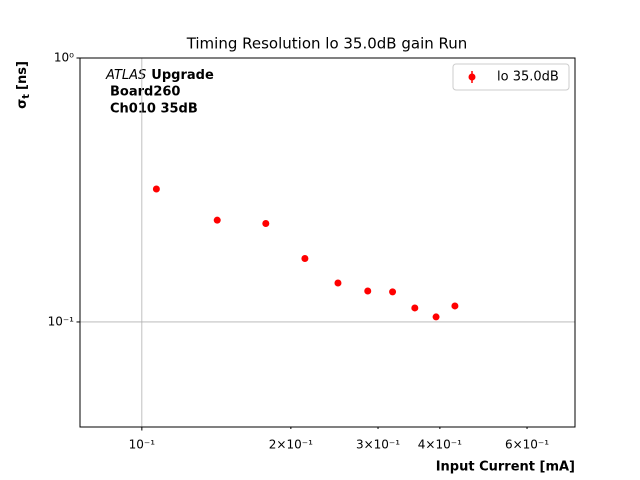  Describe the element at coordinates (440, 445) in the screenshot. I see `x-tick-label: 4×10⁻¹` at that location.